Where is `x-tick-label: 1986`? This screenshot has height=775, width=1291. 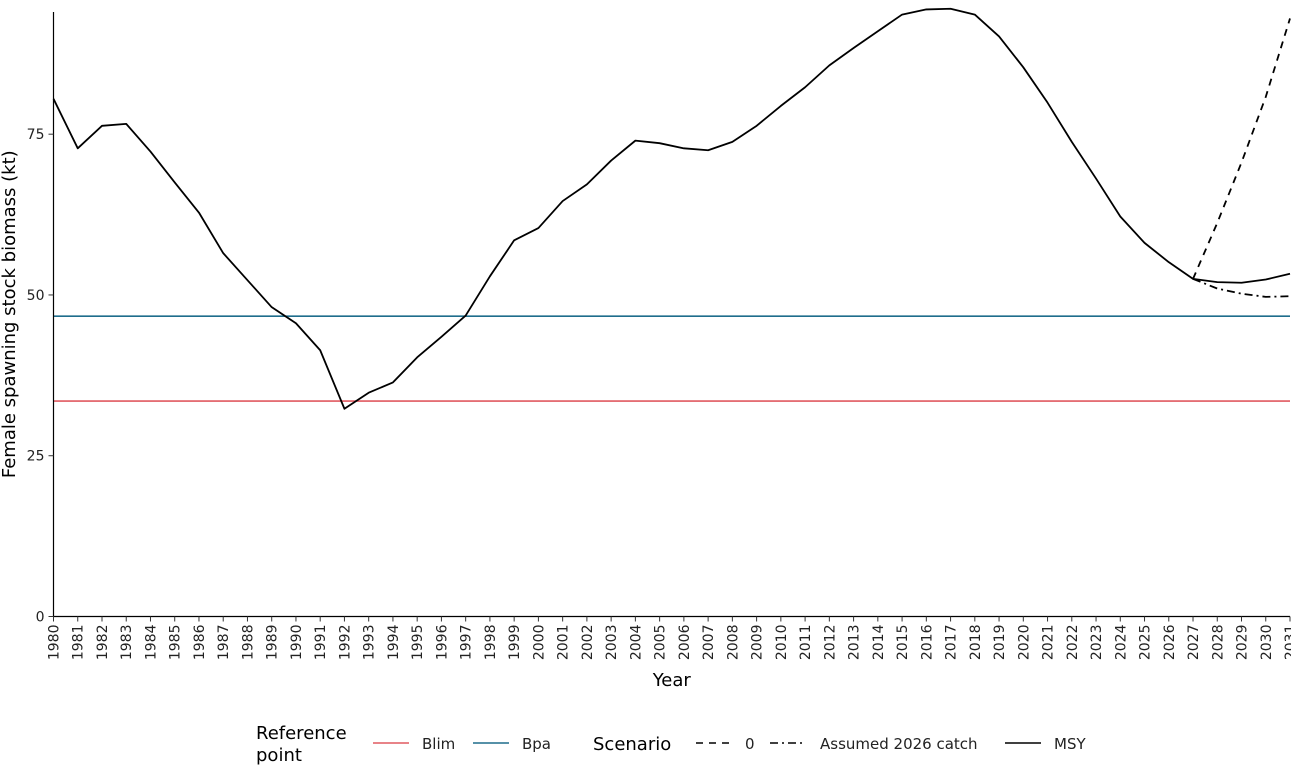
x-tick-label: 1986 is located at coordinates (200, 642).